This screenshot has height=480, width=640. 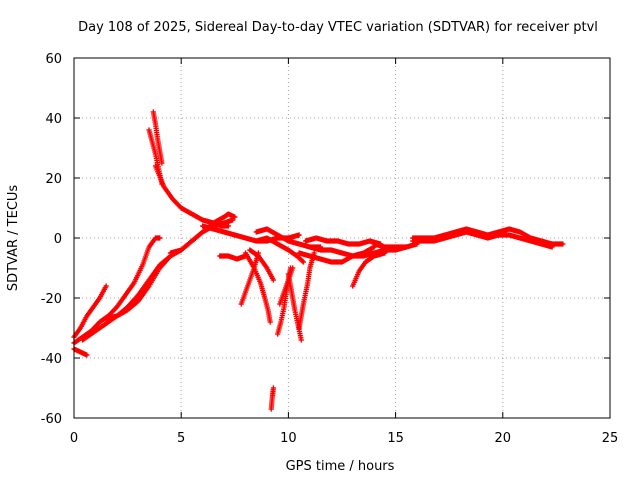 I want to click on y-tick-label: -60, so click(x=51, y=419).